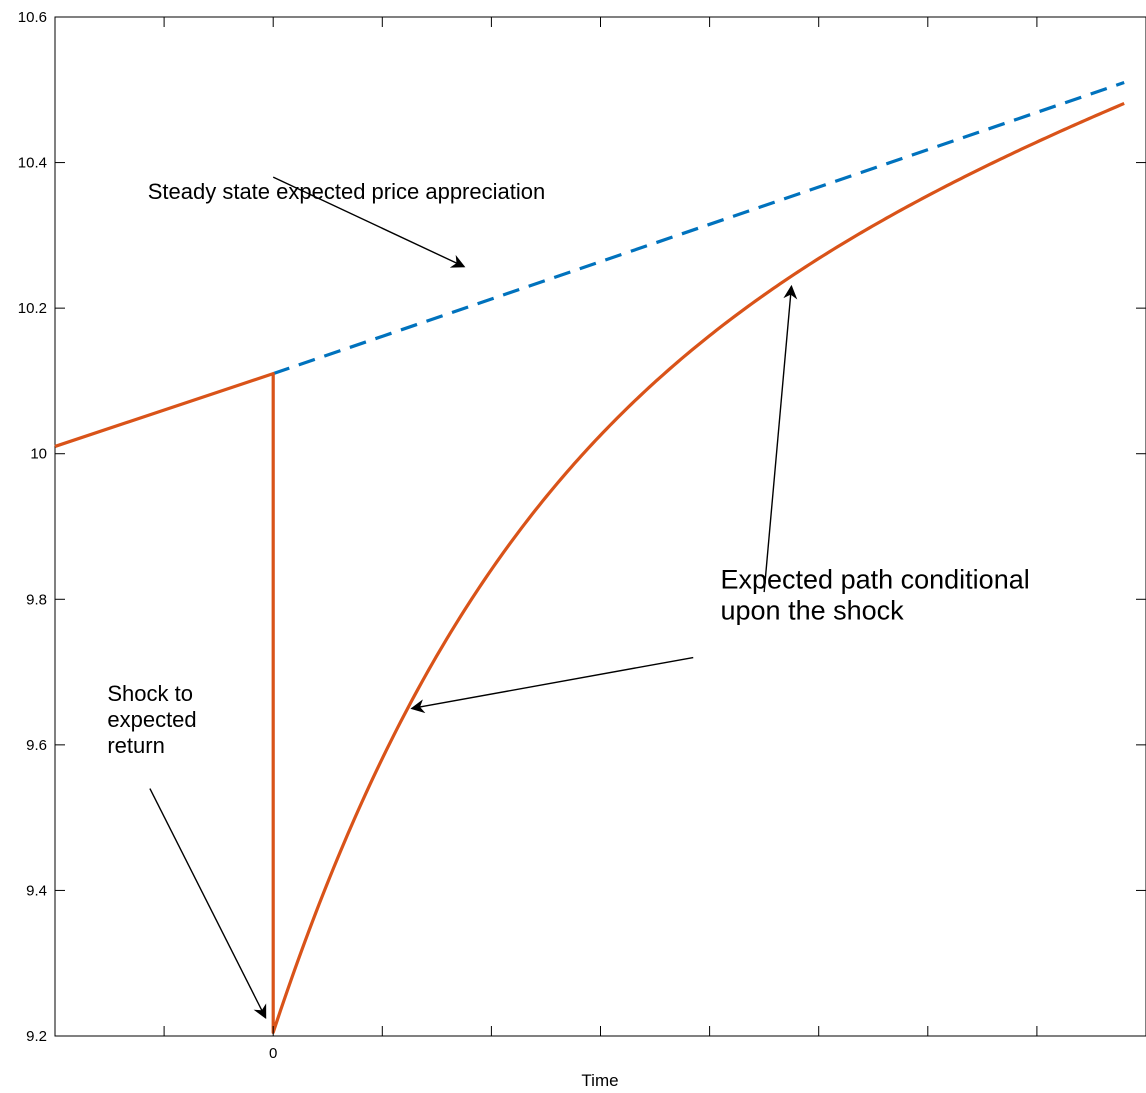 The image size is (1146, 1093). Describe the element at coordinates (36, 1036) in the screenshot. I see `y-tick-label: 9.2` at that location.